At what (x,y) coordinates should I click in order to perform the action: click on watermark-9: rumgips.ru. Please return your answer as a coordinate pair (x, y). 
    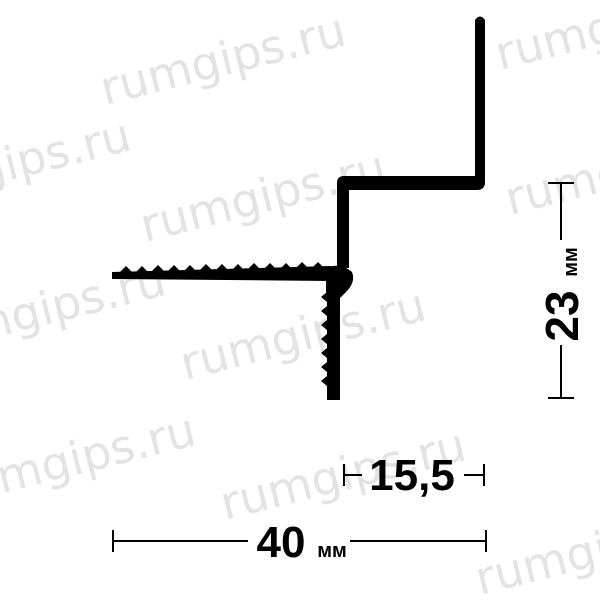
    Looking at the image, I should click on (100, 459).